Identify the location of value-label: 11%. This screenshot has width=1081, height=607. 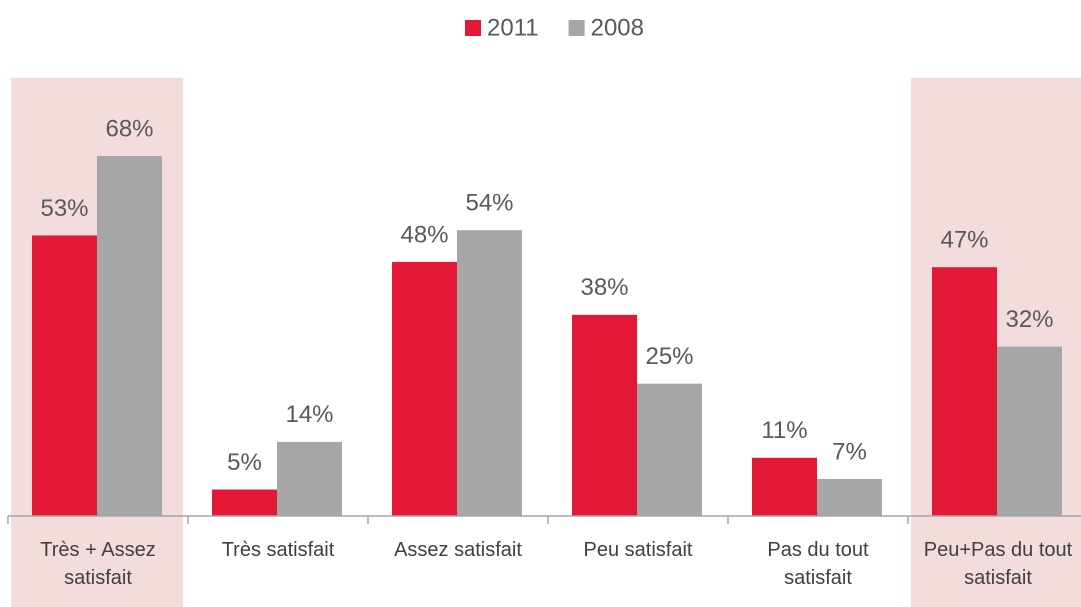
(784, 430).